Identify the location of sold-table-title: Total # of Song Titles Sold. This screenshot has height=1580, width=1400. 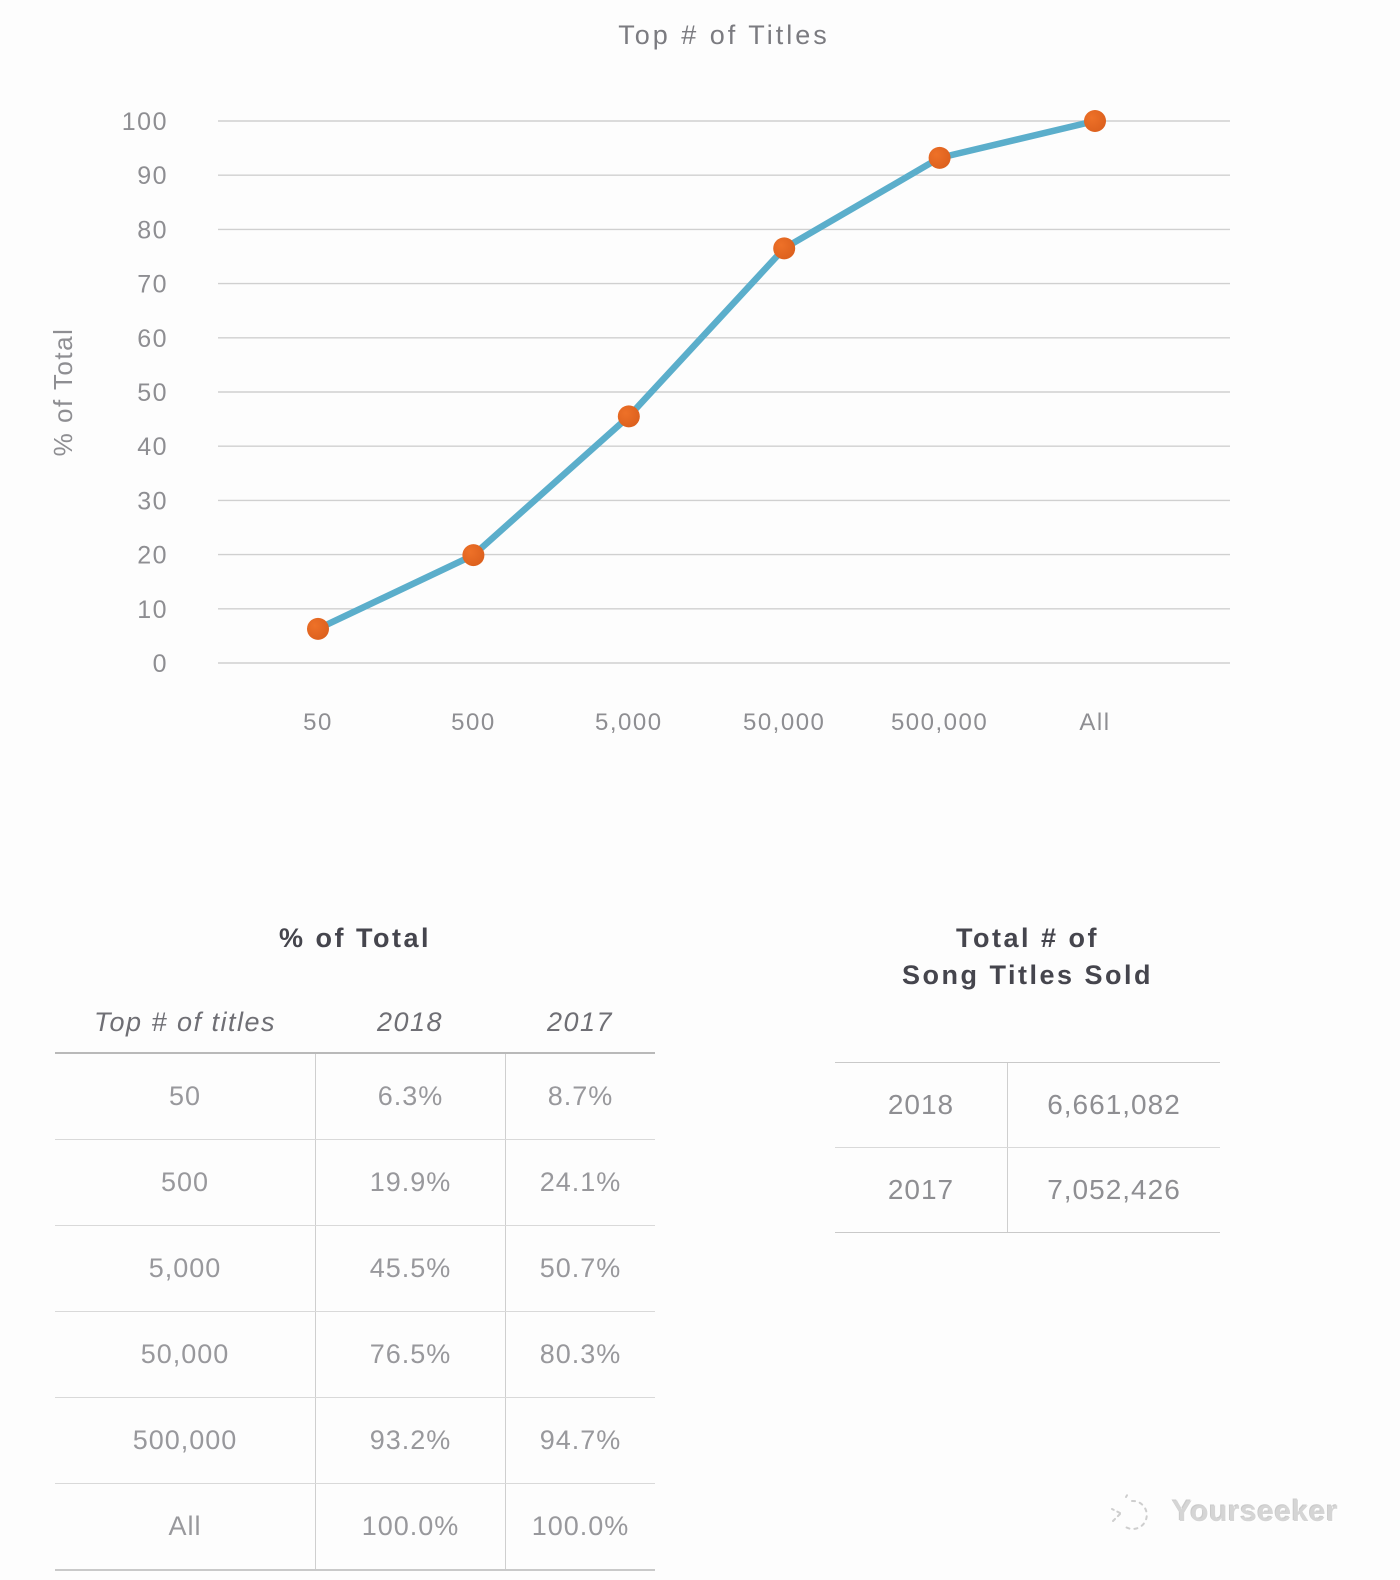
(1027, 957).